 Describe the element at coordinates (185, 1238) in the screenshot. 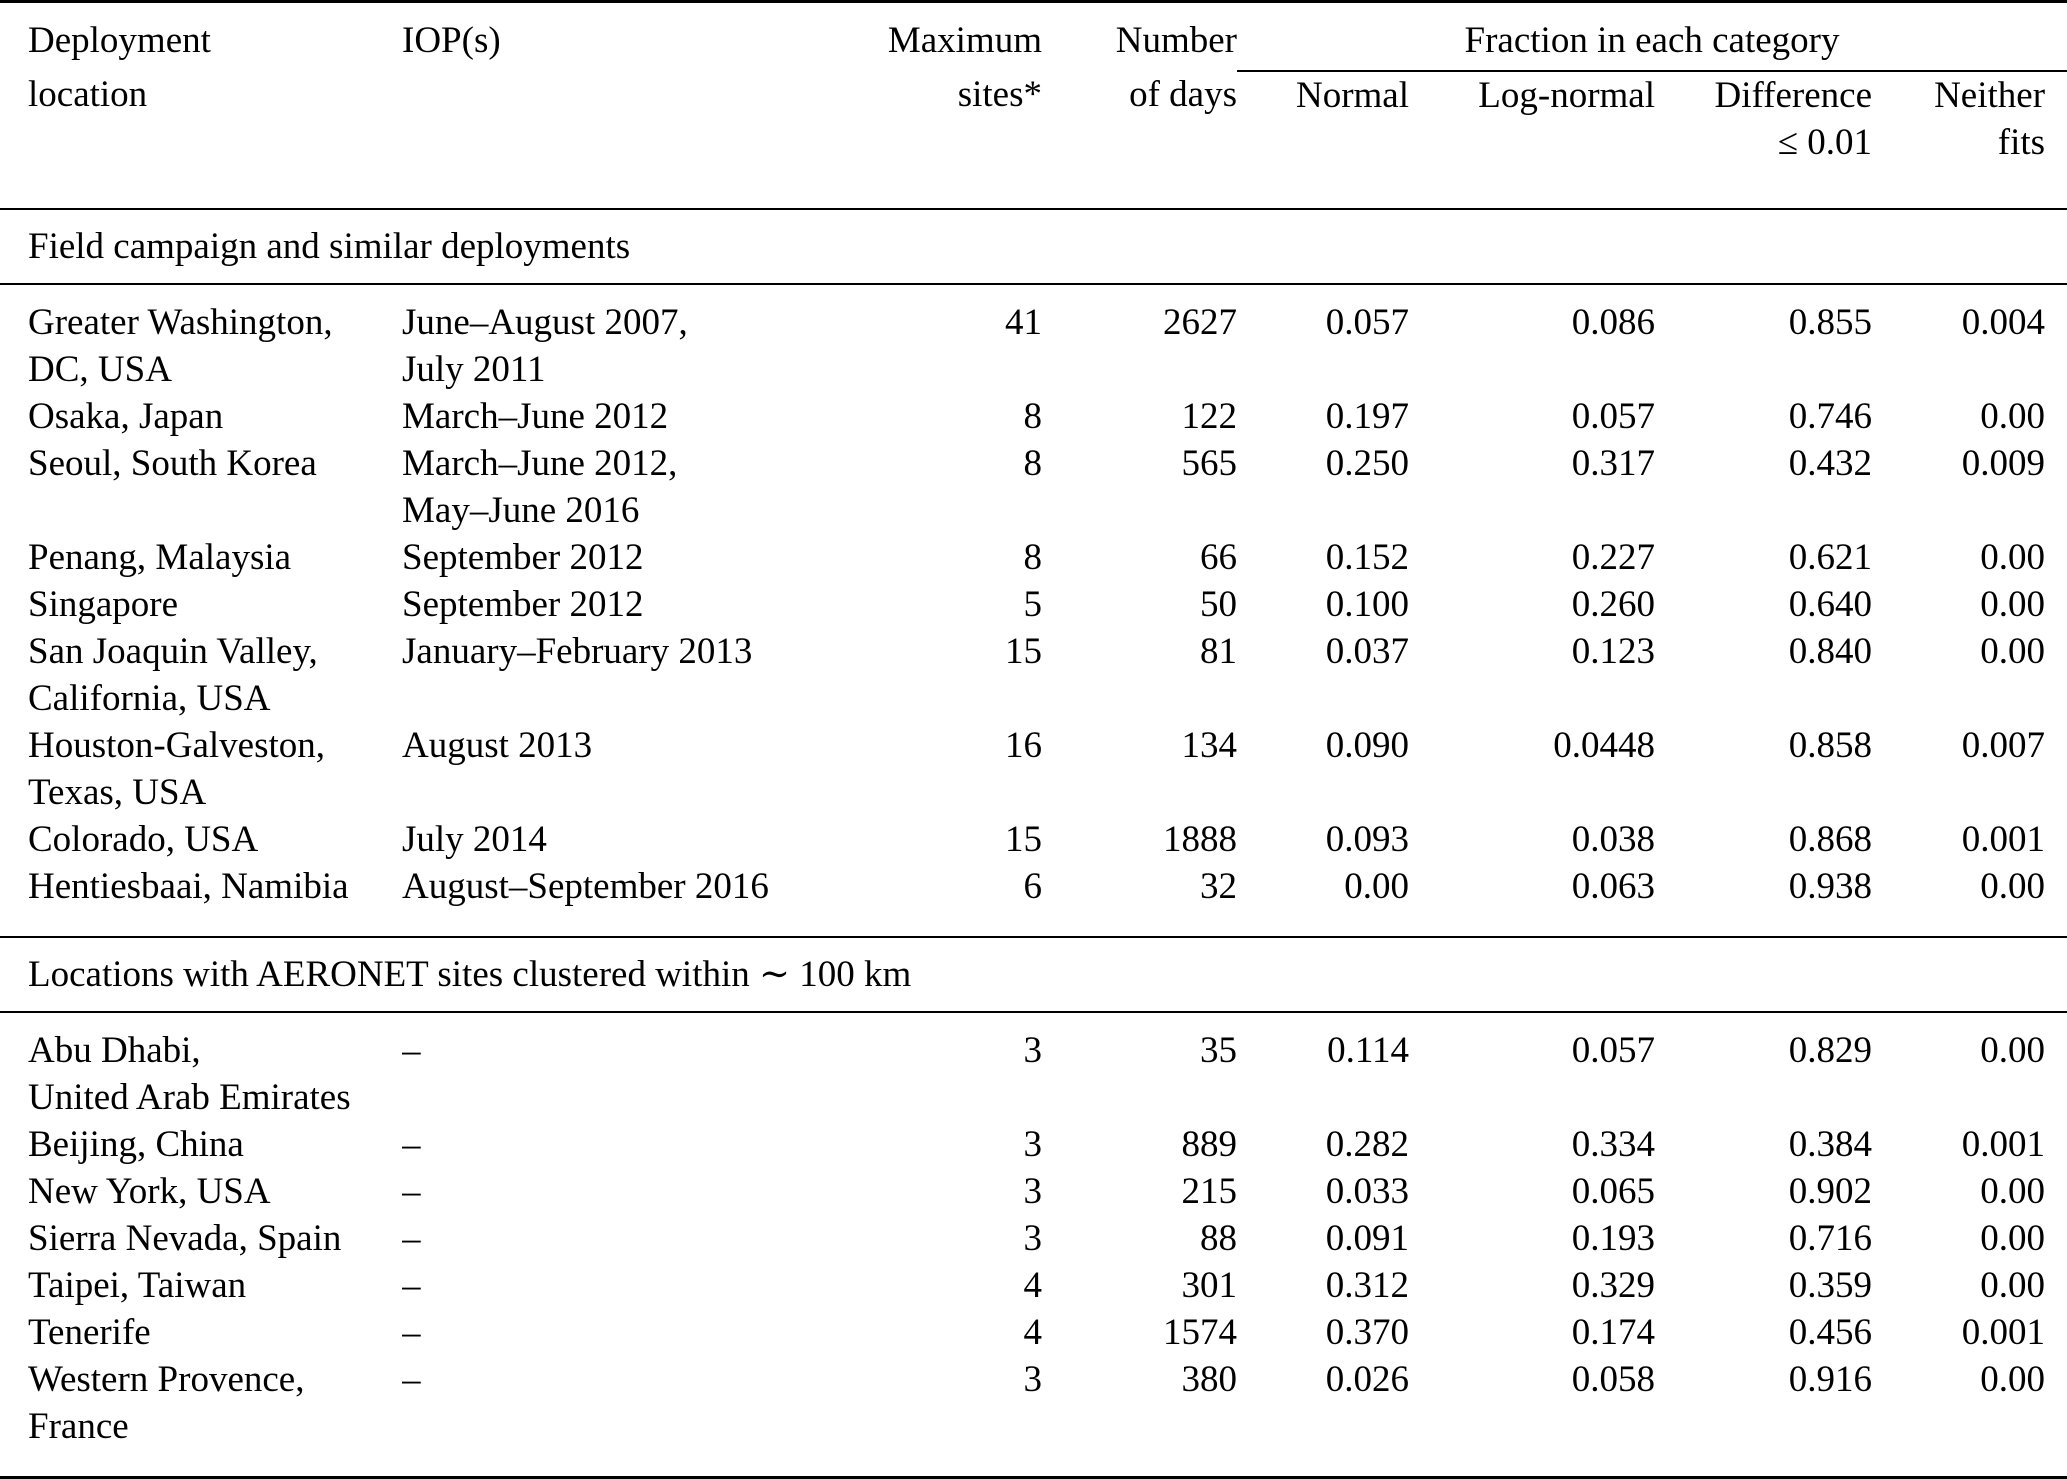

I see `cell-deployment-location: Sierra Nevada, Spain` at that location.